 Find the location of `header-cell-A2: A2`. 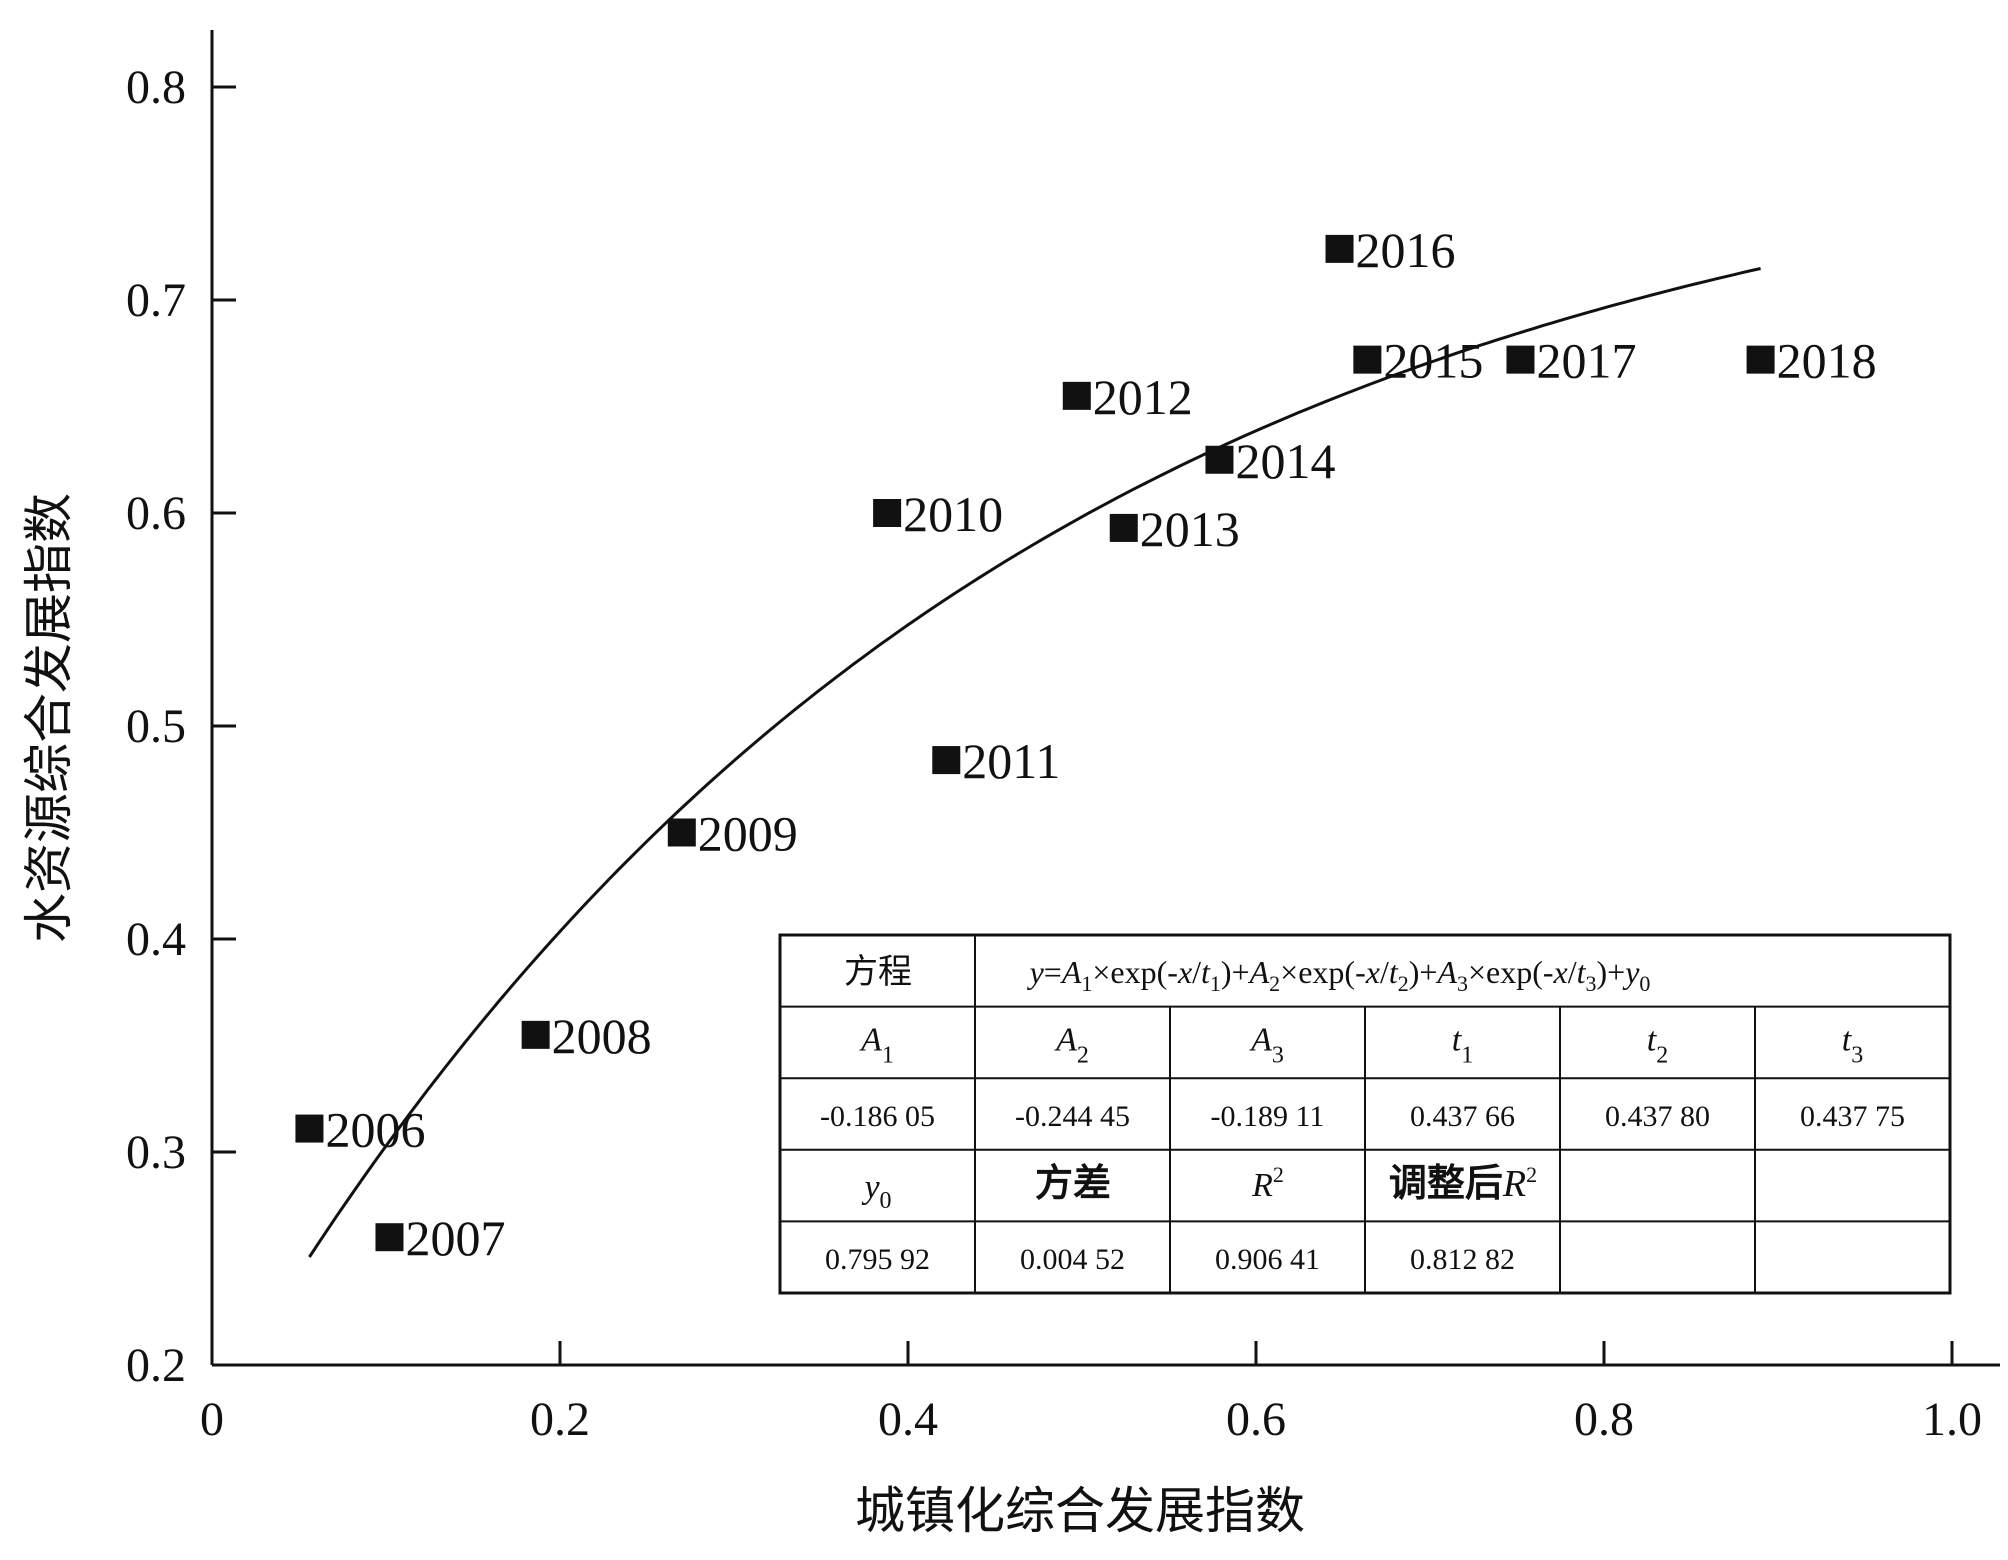

header-cell-A2: A2 is located at coordinates (1071, 1044).